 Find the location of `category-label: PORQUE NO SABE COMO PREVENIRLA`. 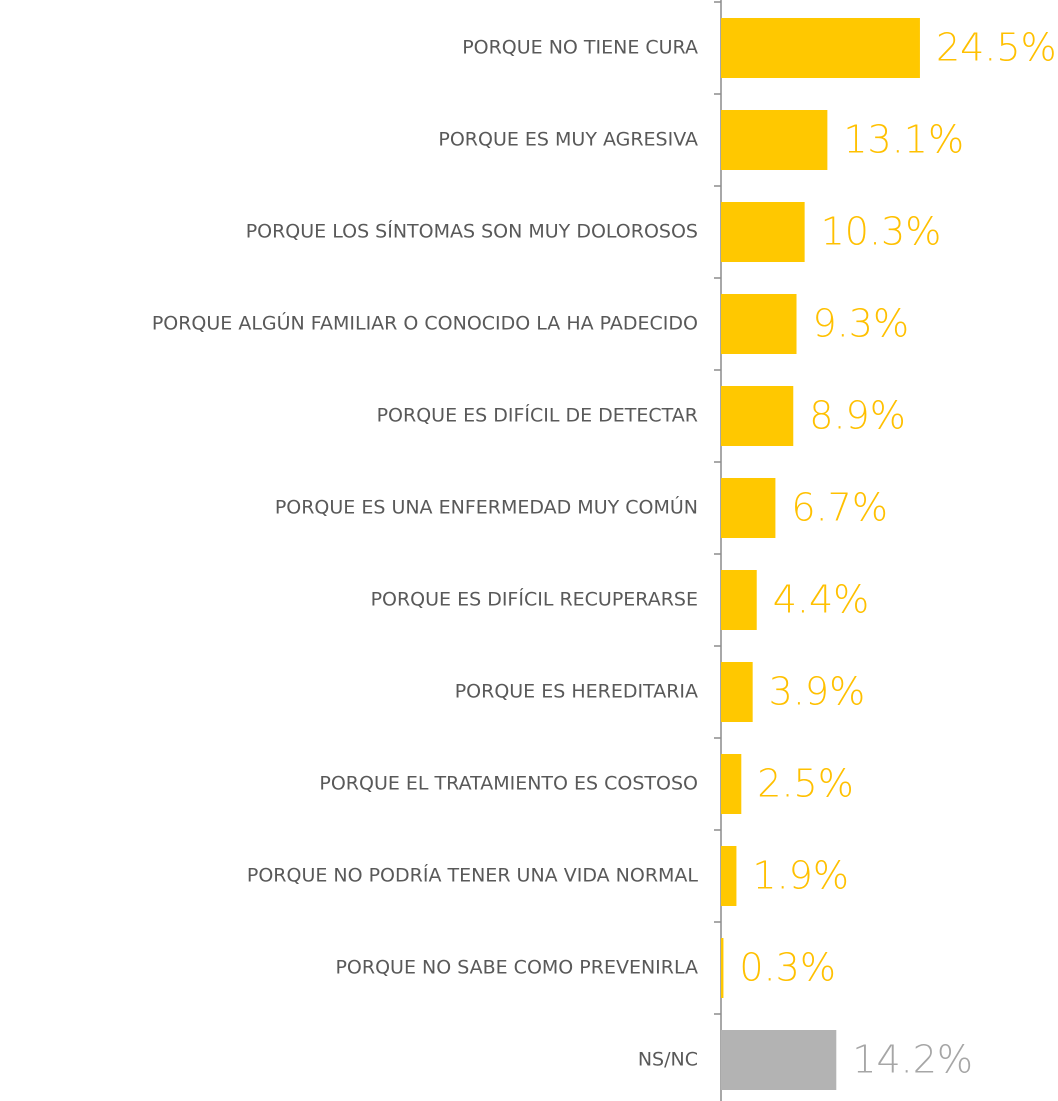

category-label: PORQUE NO SABE COMO PREVENIRLA is located at coordinates (516, 968).